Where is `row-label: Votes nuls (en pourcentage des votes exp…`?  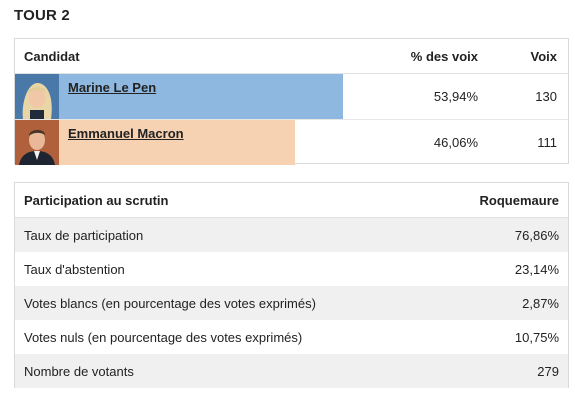 row-label: Votes nuls (en pourcentage des votes exp… is located at coordinates (163, 337).